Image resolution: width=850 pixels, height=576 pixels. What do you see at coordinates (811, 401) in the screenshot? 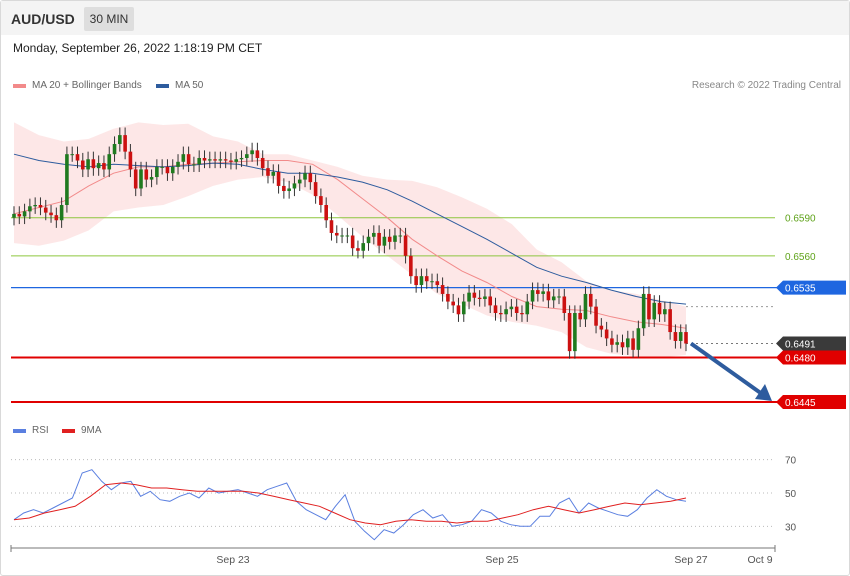
I see `level-tag-0.6445` at bounding box center [811, 401].